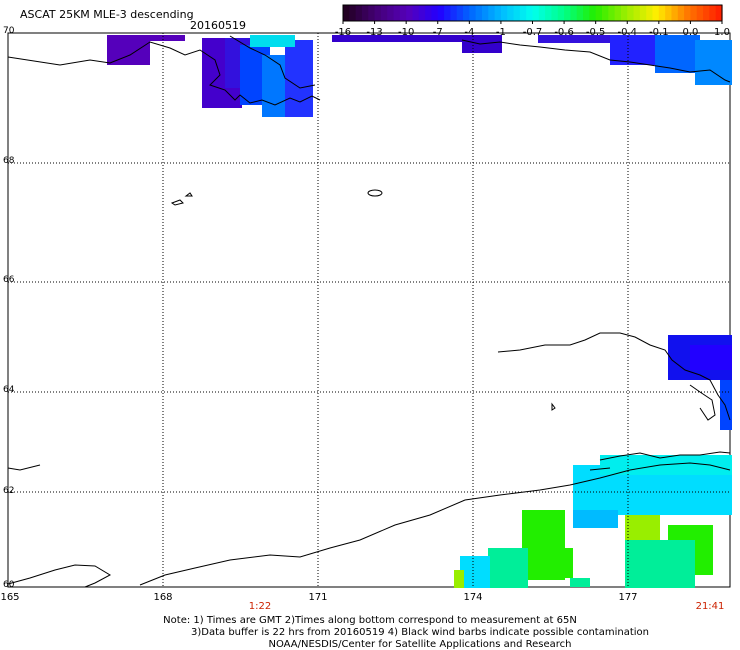  I want to click on colorbar-label: -0.7, so click(532, 32).